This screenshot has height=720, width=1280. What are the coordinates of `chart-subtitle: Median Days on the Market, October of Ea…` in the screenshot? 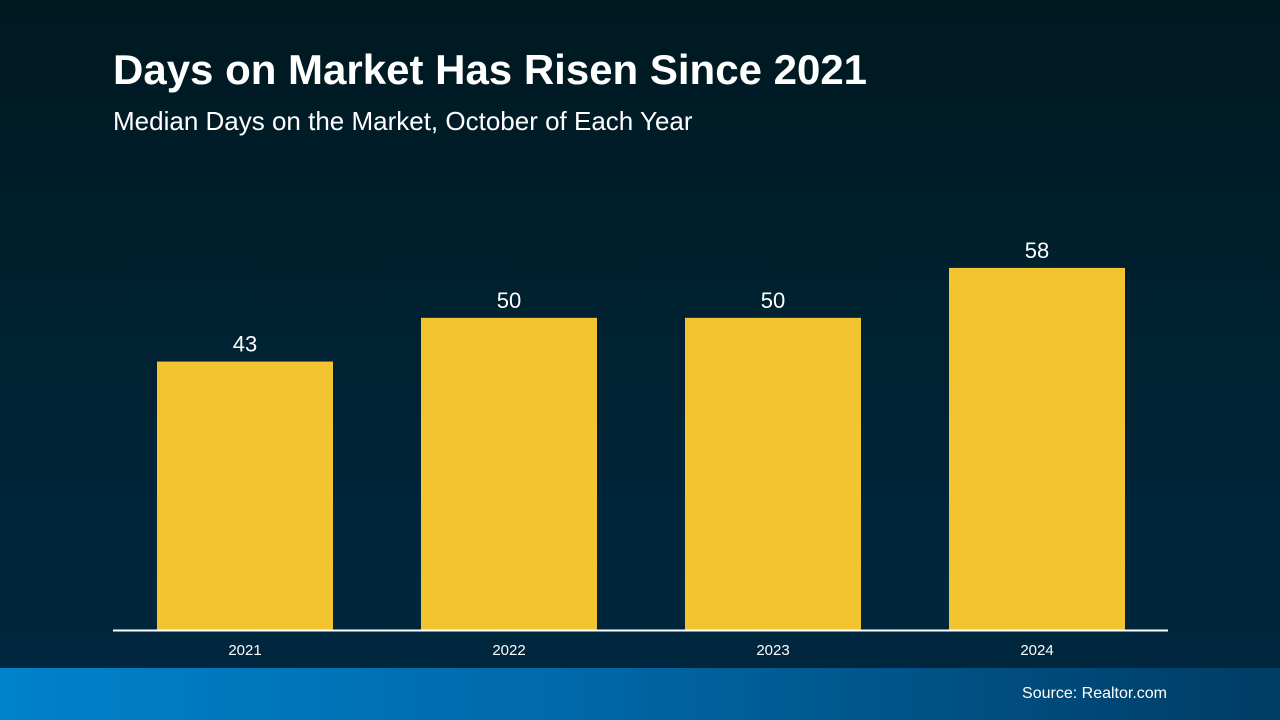 It's located at (403, 121).